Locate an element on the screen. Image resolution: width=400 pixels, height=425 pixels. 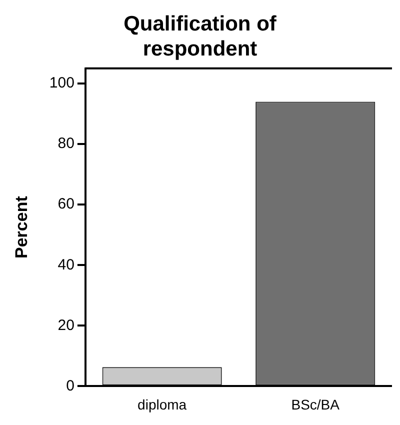
y-tick-label: 60 is located at coordinates (66, 204).